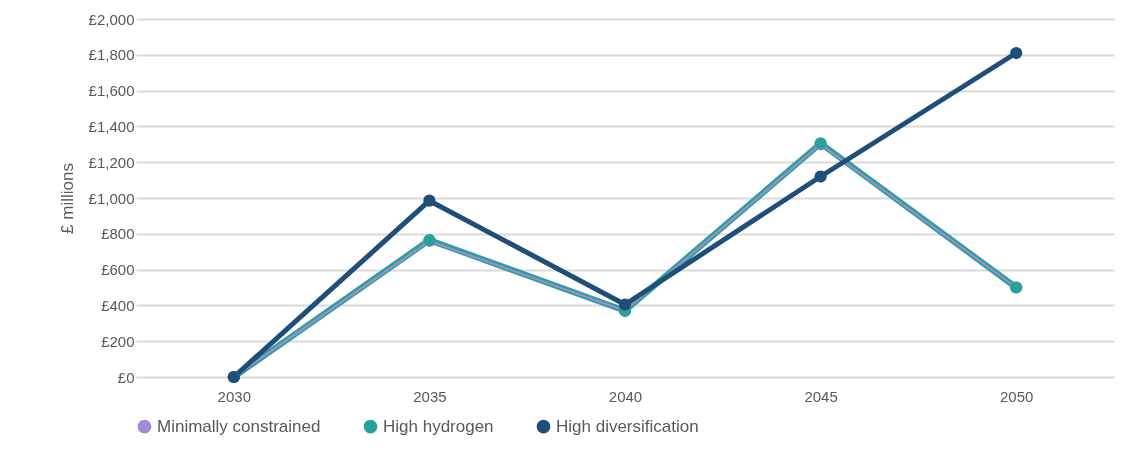  I want to click on y-tick-label: £1,600, so click(111, 91).